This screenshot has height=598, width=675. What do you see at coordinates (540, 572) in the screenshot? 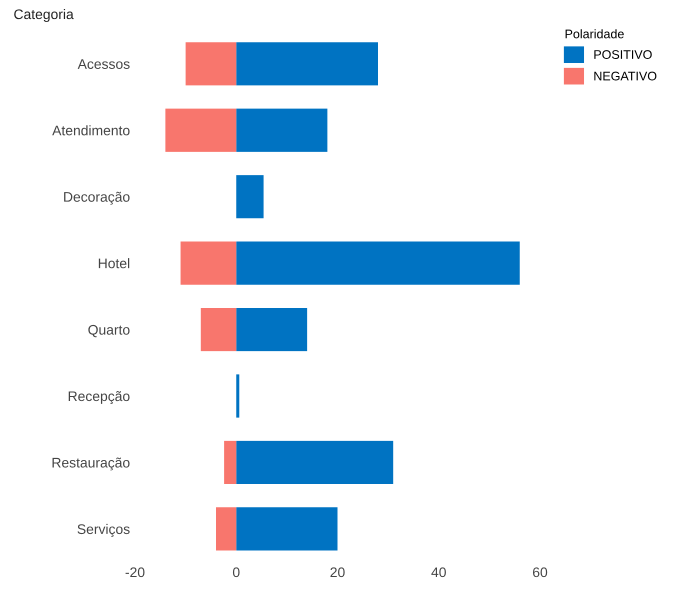
I see `x-tick-label: 60` at bounding box center [540, 572].